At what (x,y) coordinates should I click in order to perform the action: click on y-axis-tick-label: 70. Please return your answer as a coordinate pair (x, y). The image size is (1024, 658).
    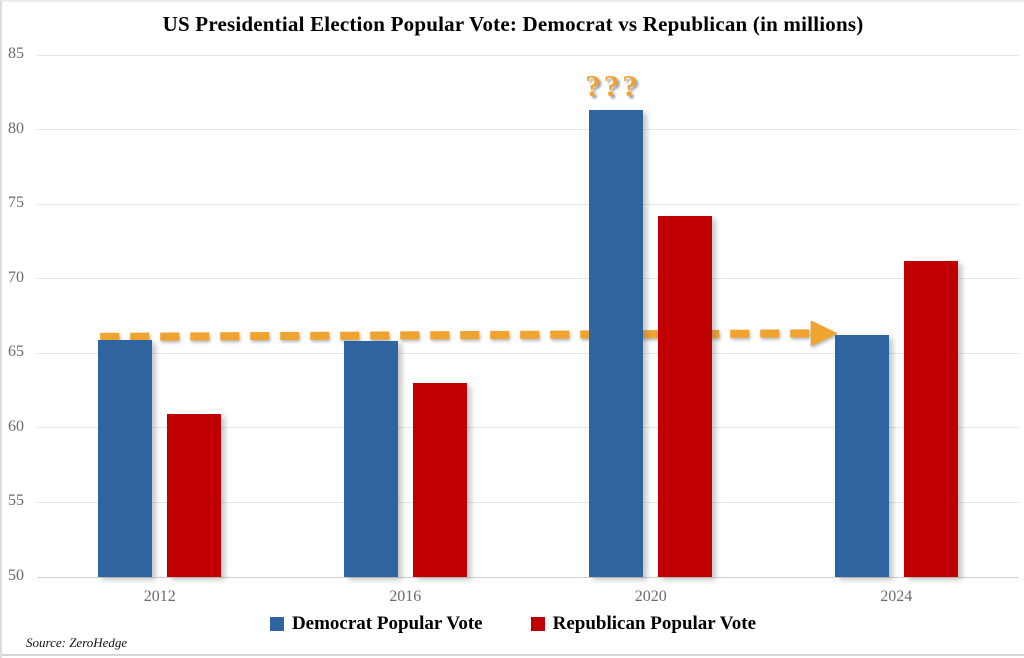
    Looking at the image, I should click on (16, 277).